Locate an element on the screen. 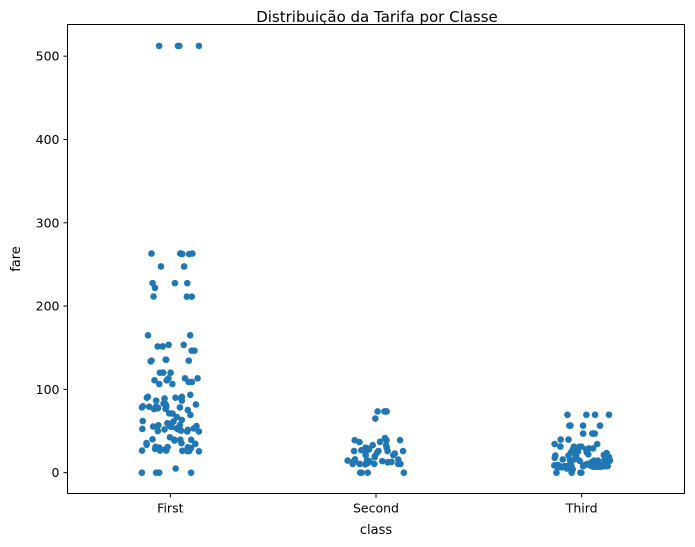 The width and height of the screenshot is (695, 547). x-tick-label: Third is located at coordinates (581, 508).